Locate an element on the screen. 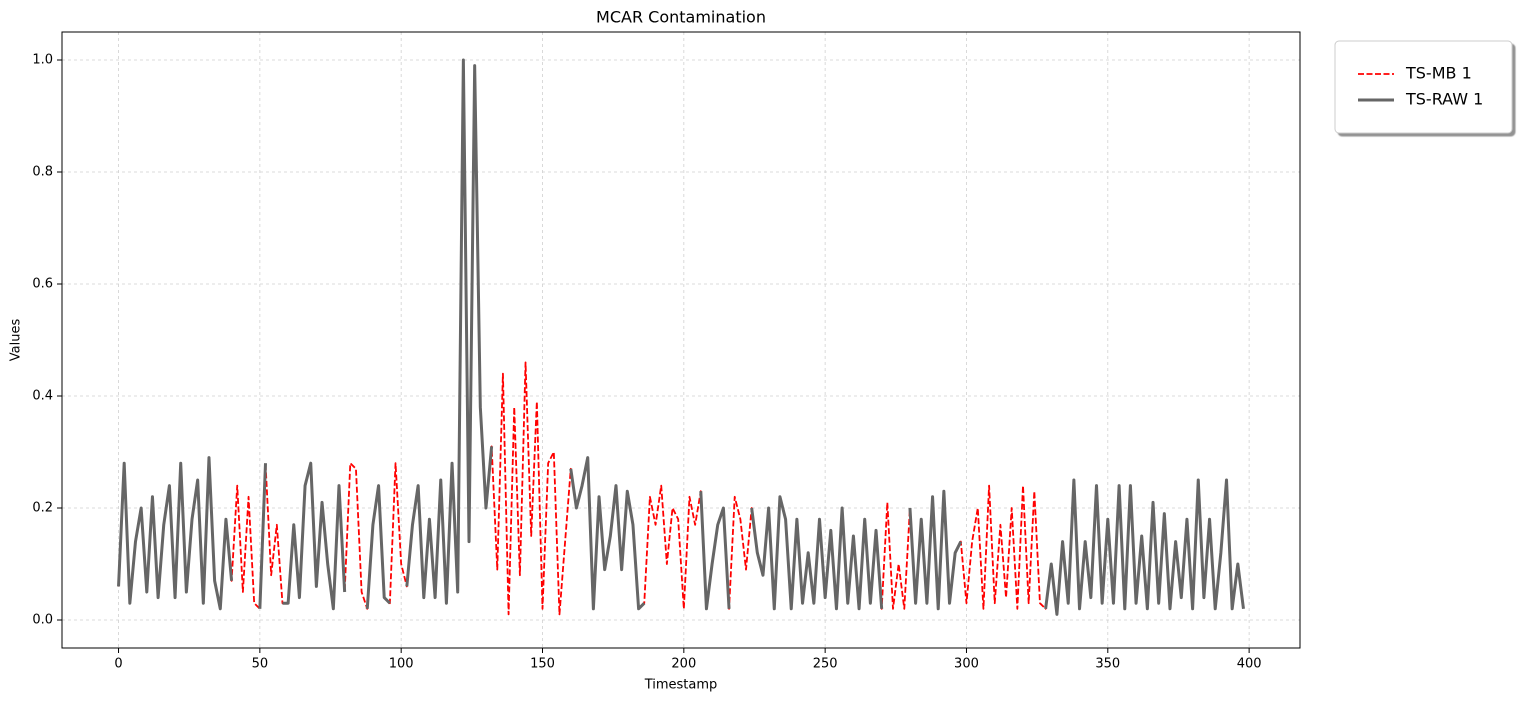  legend-label: TS-MB 1 is located at coordinates (1438, 73).